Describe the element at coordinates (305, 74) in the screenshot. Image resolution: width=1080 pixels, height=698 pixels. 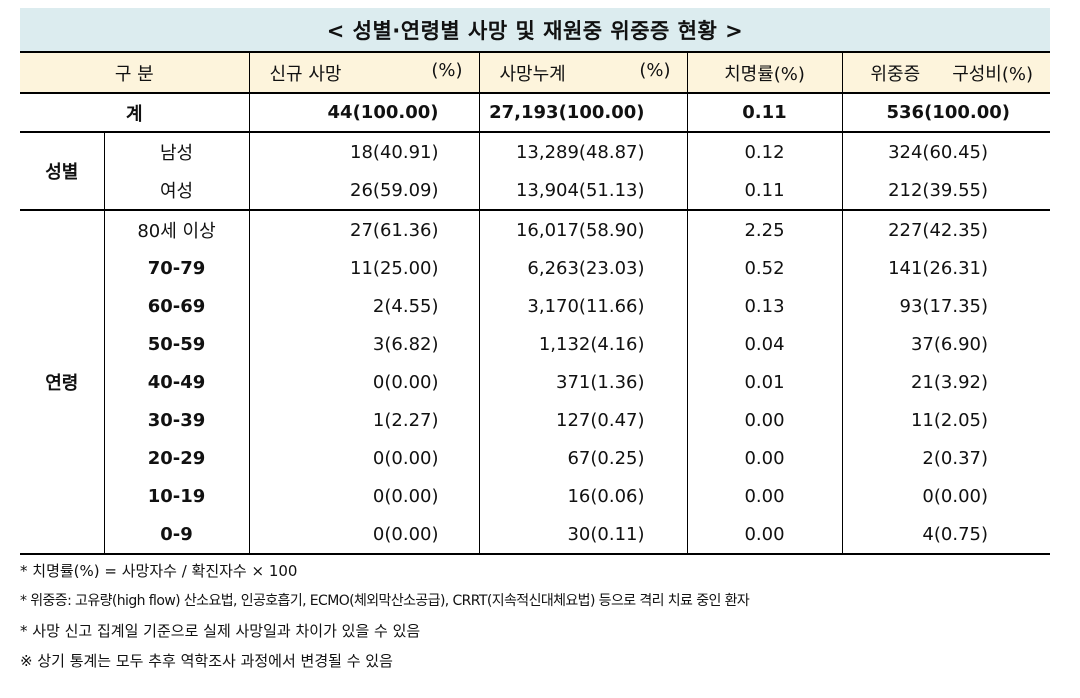
I see `header-new-deaths-label: 신규 사망` at that location.